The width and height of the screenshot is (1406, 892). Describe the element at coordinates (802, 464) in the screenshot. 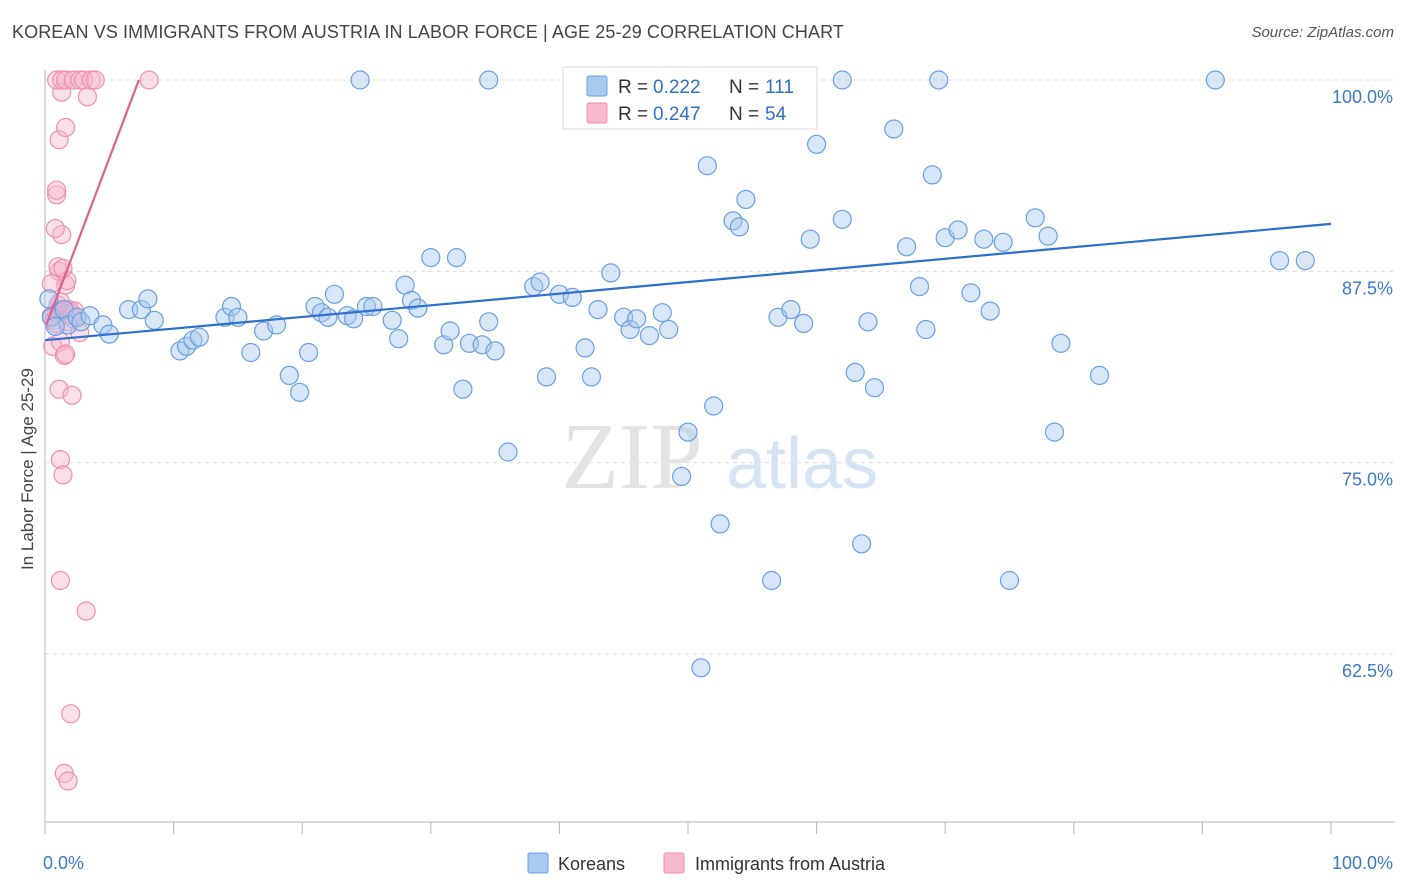

I see `watermark-atlas: atlas` at that location.